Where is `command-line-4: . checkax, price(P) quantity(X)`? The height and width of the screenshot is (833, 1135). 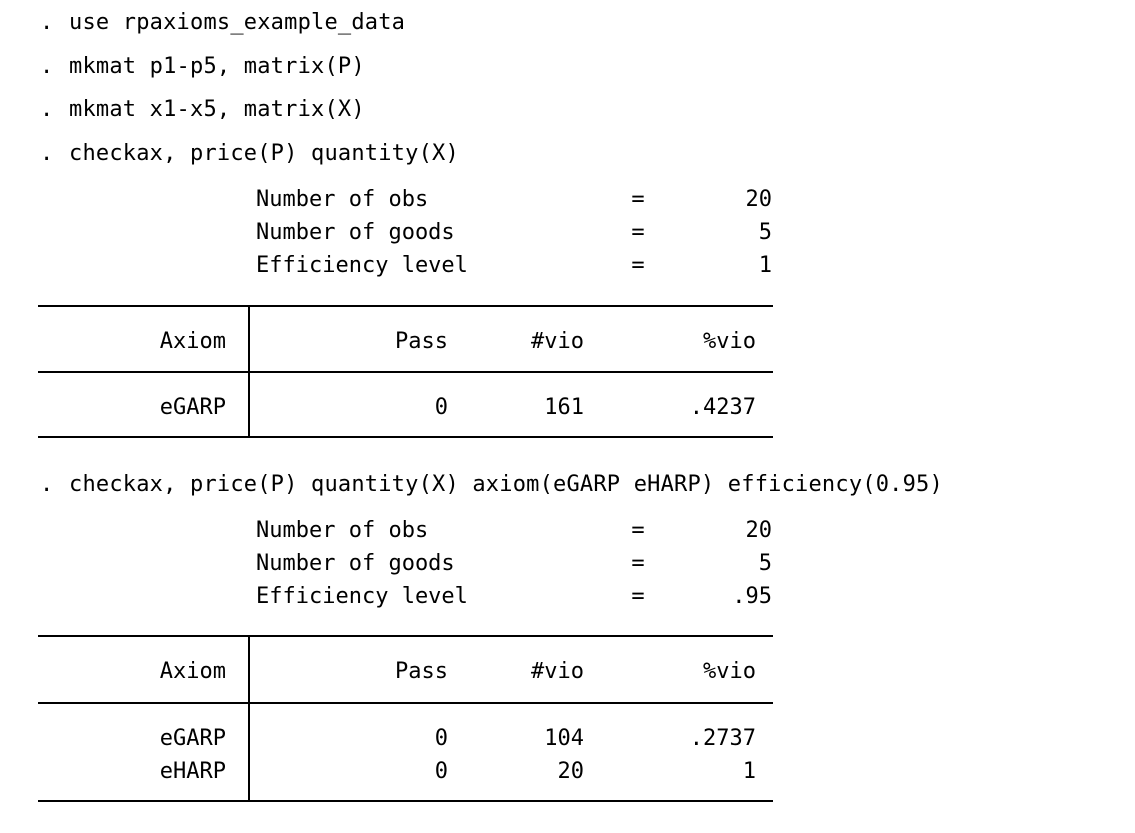 command-line-4: . checkax, price(P) quantity(X) is located at coordinates (249, 154).